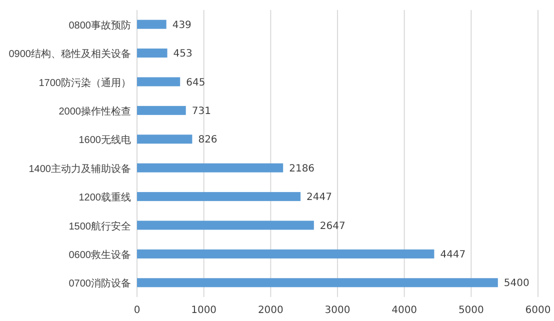 This screenshot has width=554, height=321. Describe the element at coordinates (319, 198) in the screenshot. I see `data-label: 2447` at that location.